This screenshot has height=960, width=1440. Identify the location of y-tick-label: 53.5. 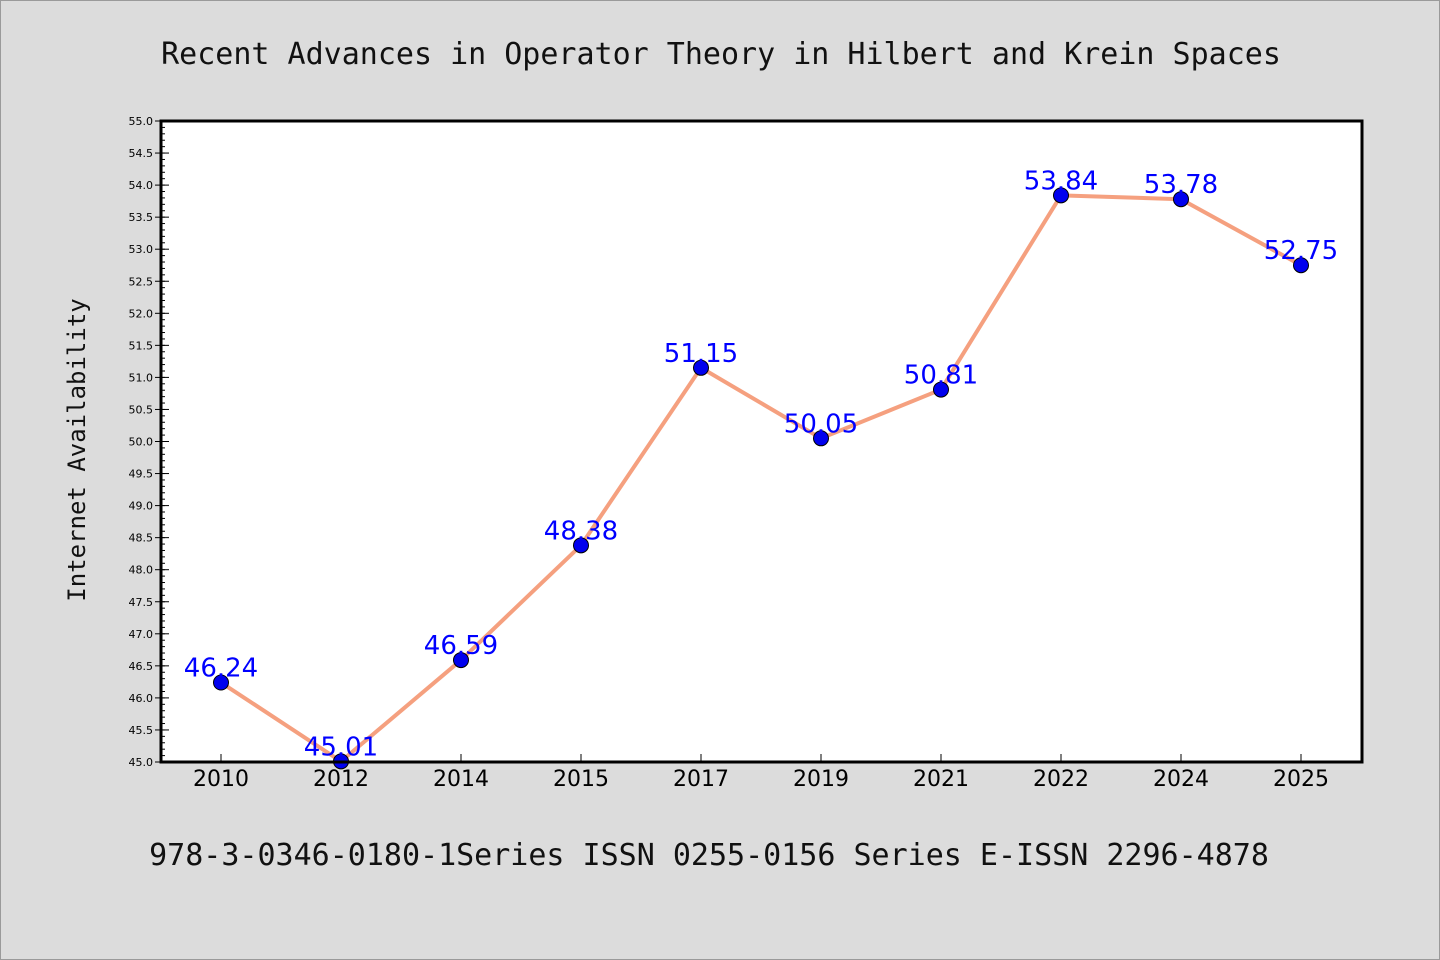
(141, 217).